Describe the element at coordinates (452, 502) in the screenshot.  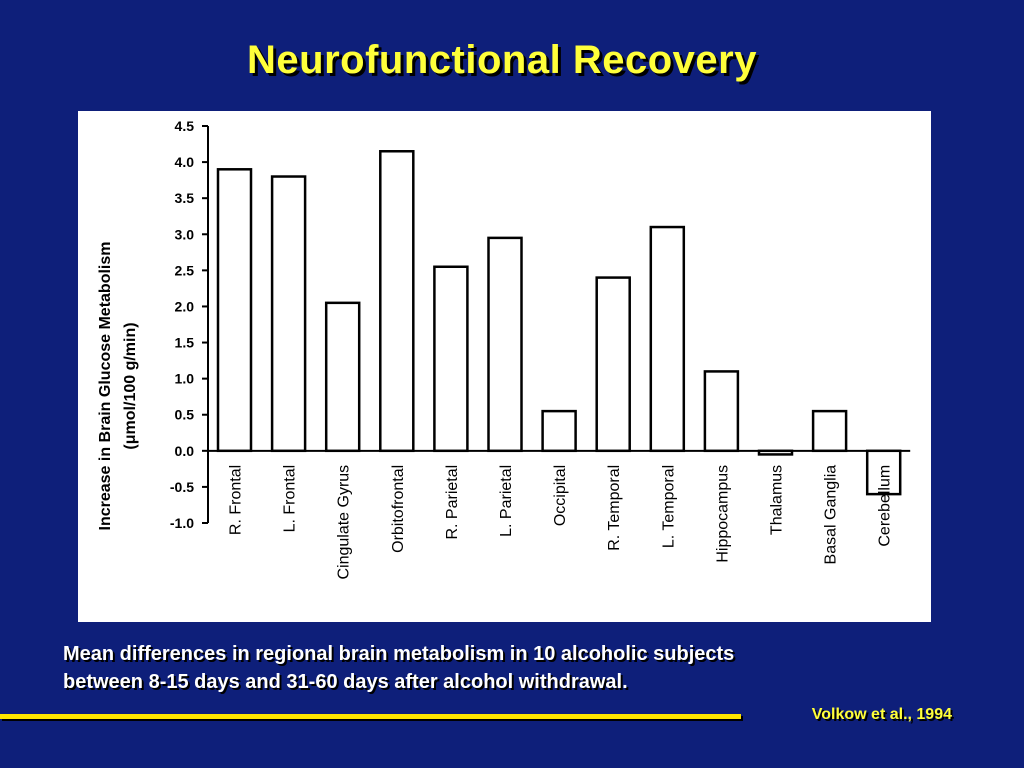
I see `x-tick-label: R. Parietal` at that location.